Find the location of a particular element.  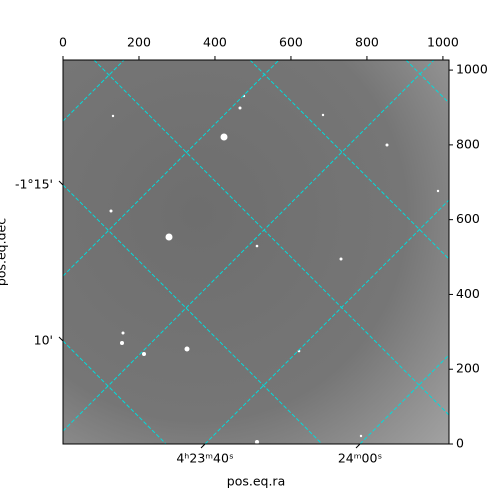

y-tick-label: 200 is located at coordinates (468, 368).